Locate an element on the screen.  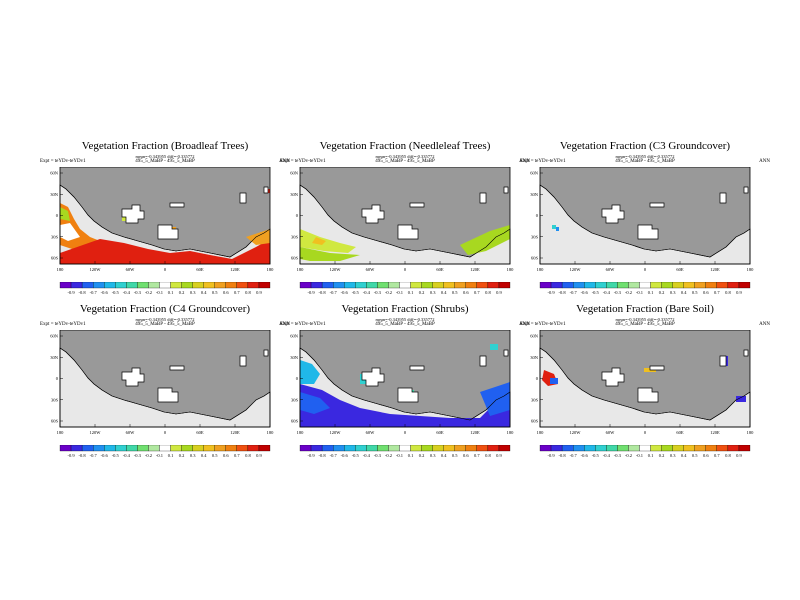
colorbar-label: 0.9 is located at coordinates (499, 292).